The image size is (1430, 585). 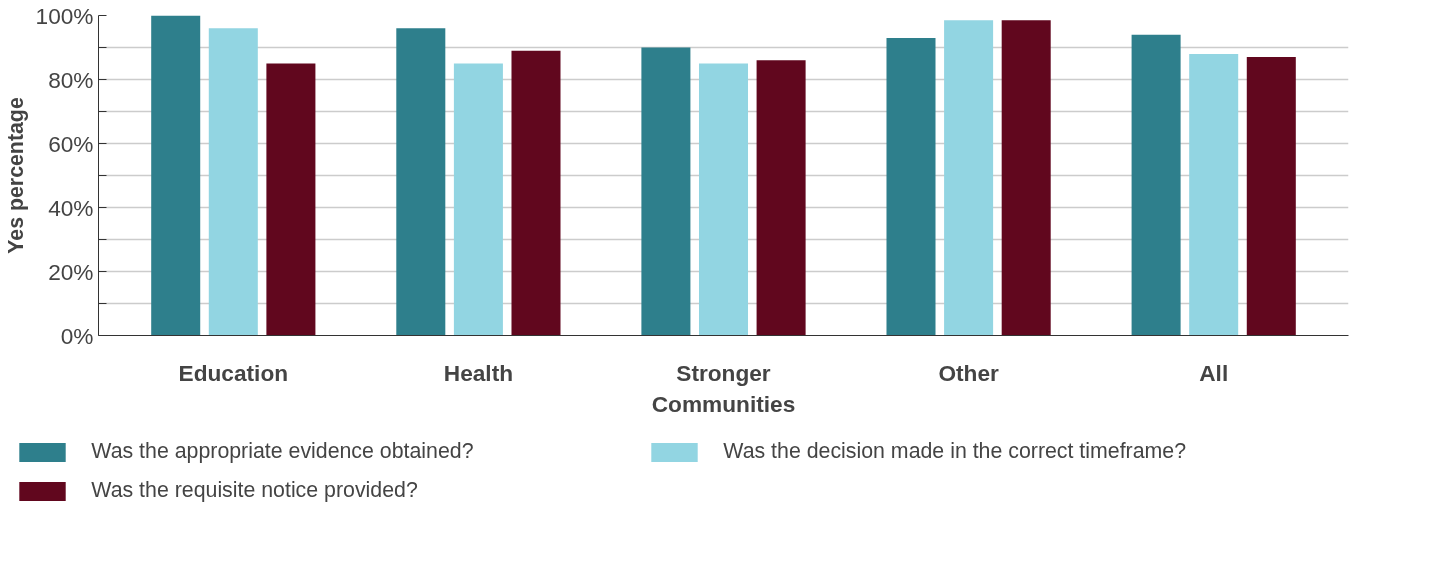 What do you see at coordinates (283, 451) in the screenshot?
I see `legend-label: Was the appropriate evidence obtained?` at bounding box center [283, 451].